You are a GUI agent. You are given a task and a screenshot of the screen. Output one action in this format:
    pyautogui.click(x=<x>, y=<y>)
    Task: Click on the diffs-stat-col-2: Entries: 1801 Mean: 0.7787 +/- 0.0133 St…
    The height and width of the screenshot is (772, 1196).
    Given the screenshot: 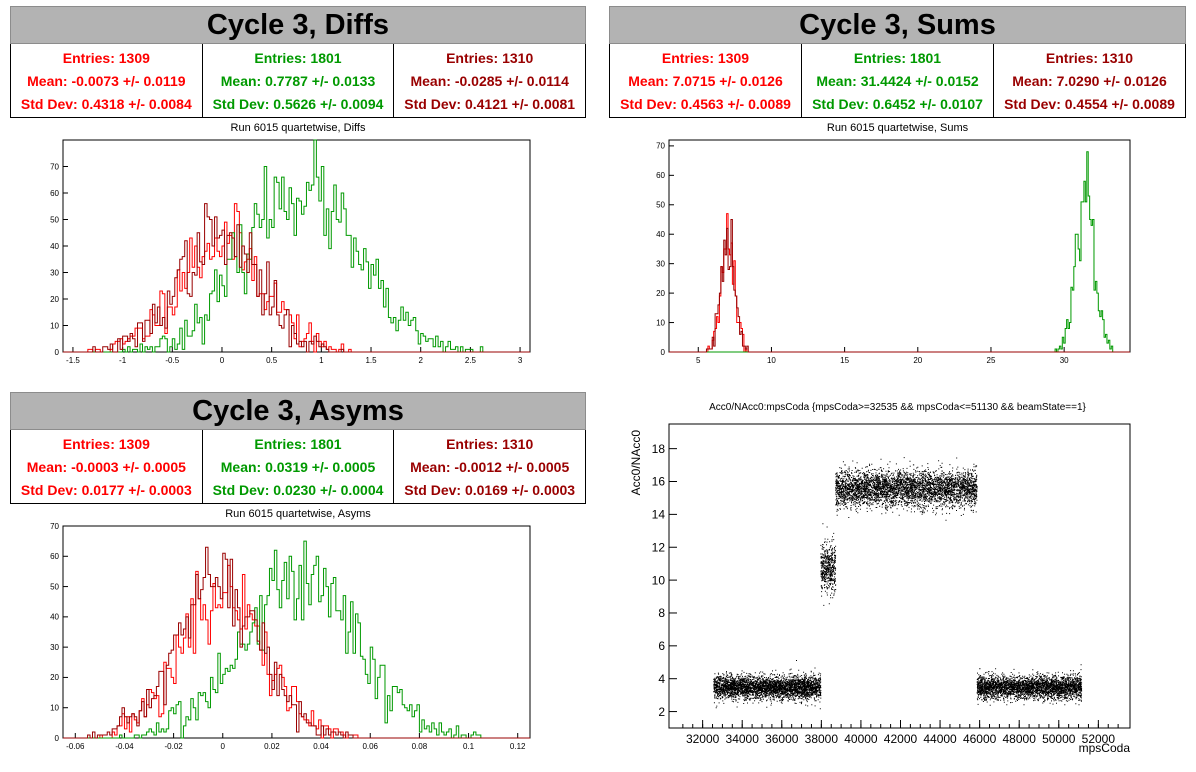 What is the action you would take?
    pyautogui.click(x=298, y=81)
    